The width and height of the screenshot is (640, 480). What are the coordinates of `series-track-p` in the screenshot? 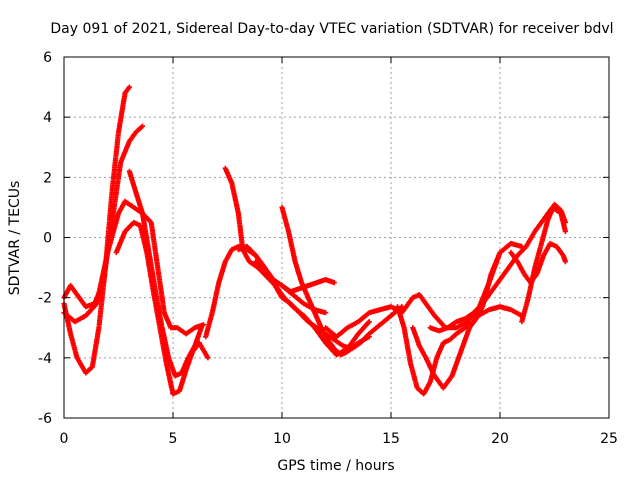 It's located at (538, 263).